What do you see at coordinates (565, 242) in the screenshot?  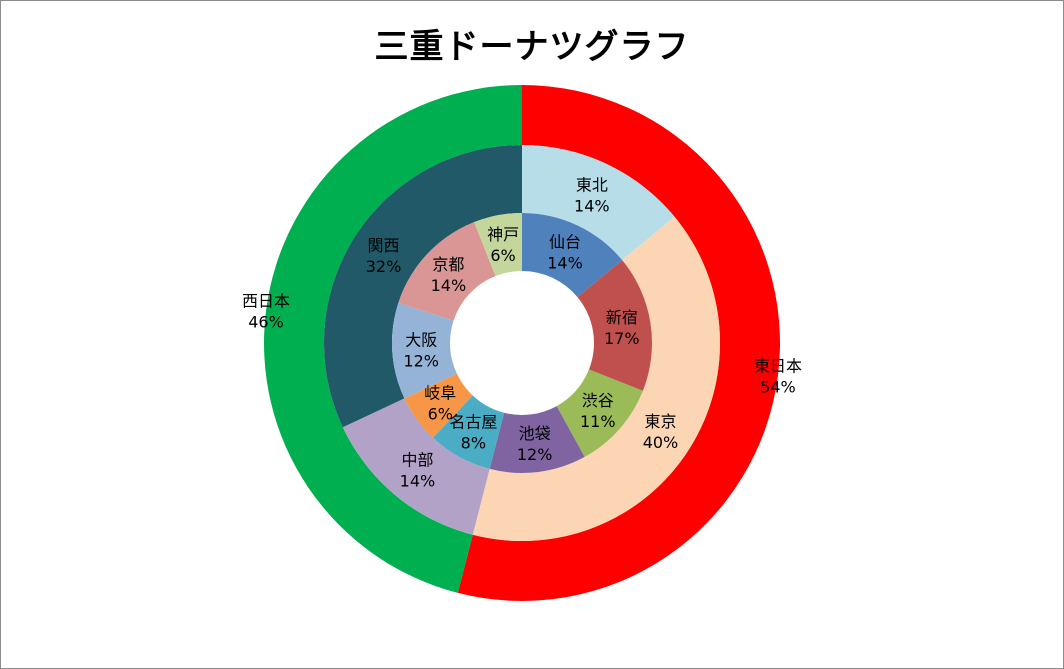 I see `slice-label: 仙台` at bounding box center [565, 242].